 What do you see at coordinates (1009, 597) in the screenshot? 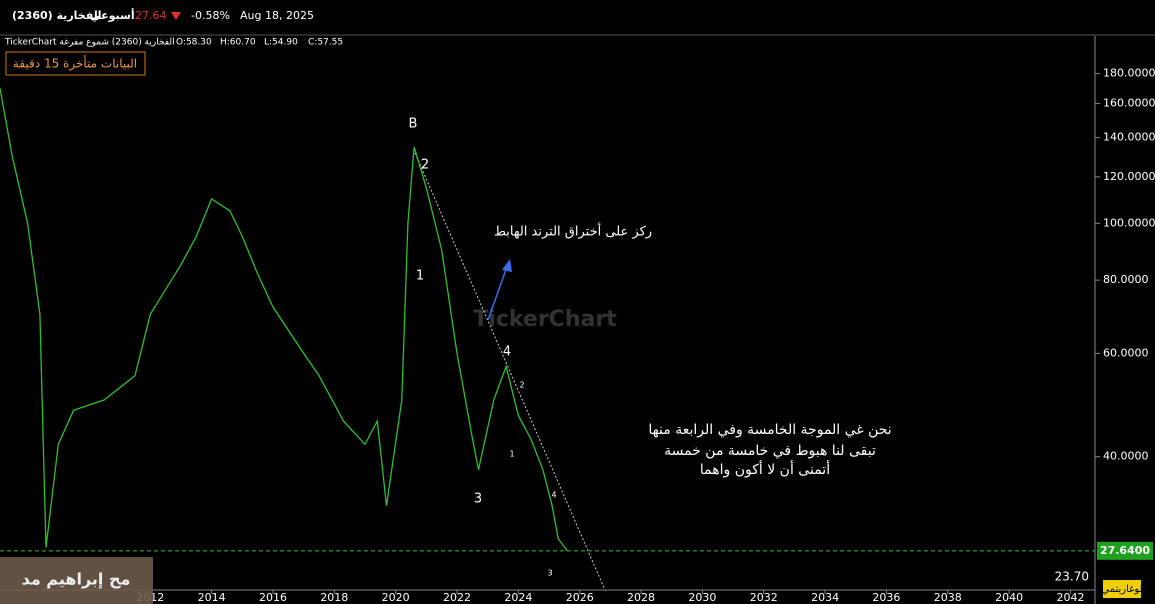
I see `x-tick-label: 2040` at bounding box center [1009, 597].